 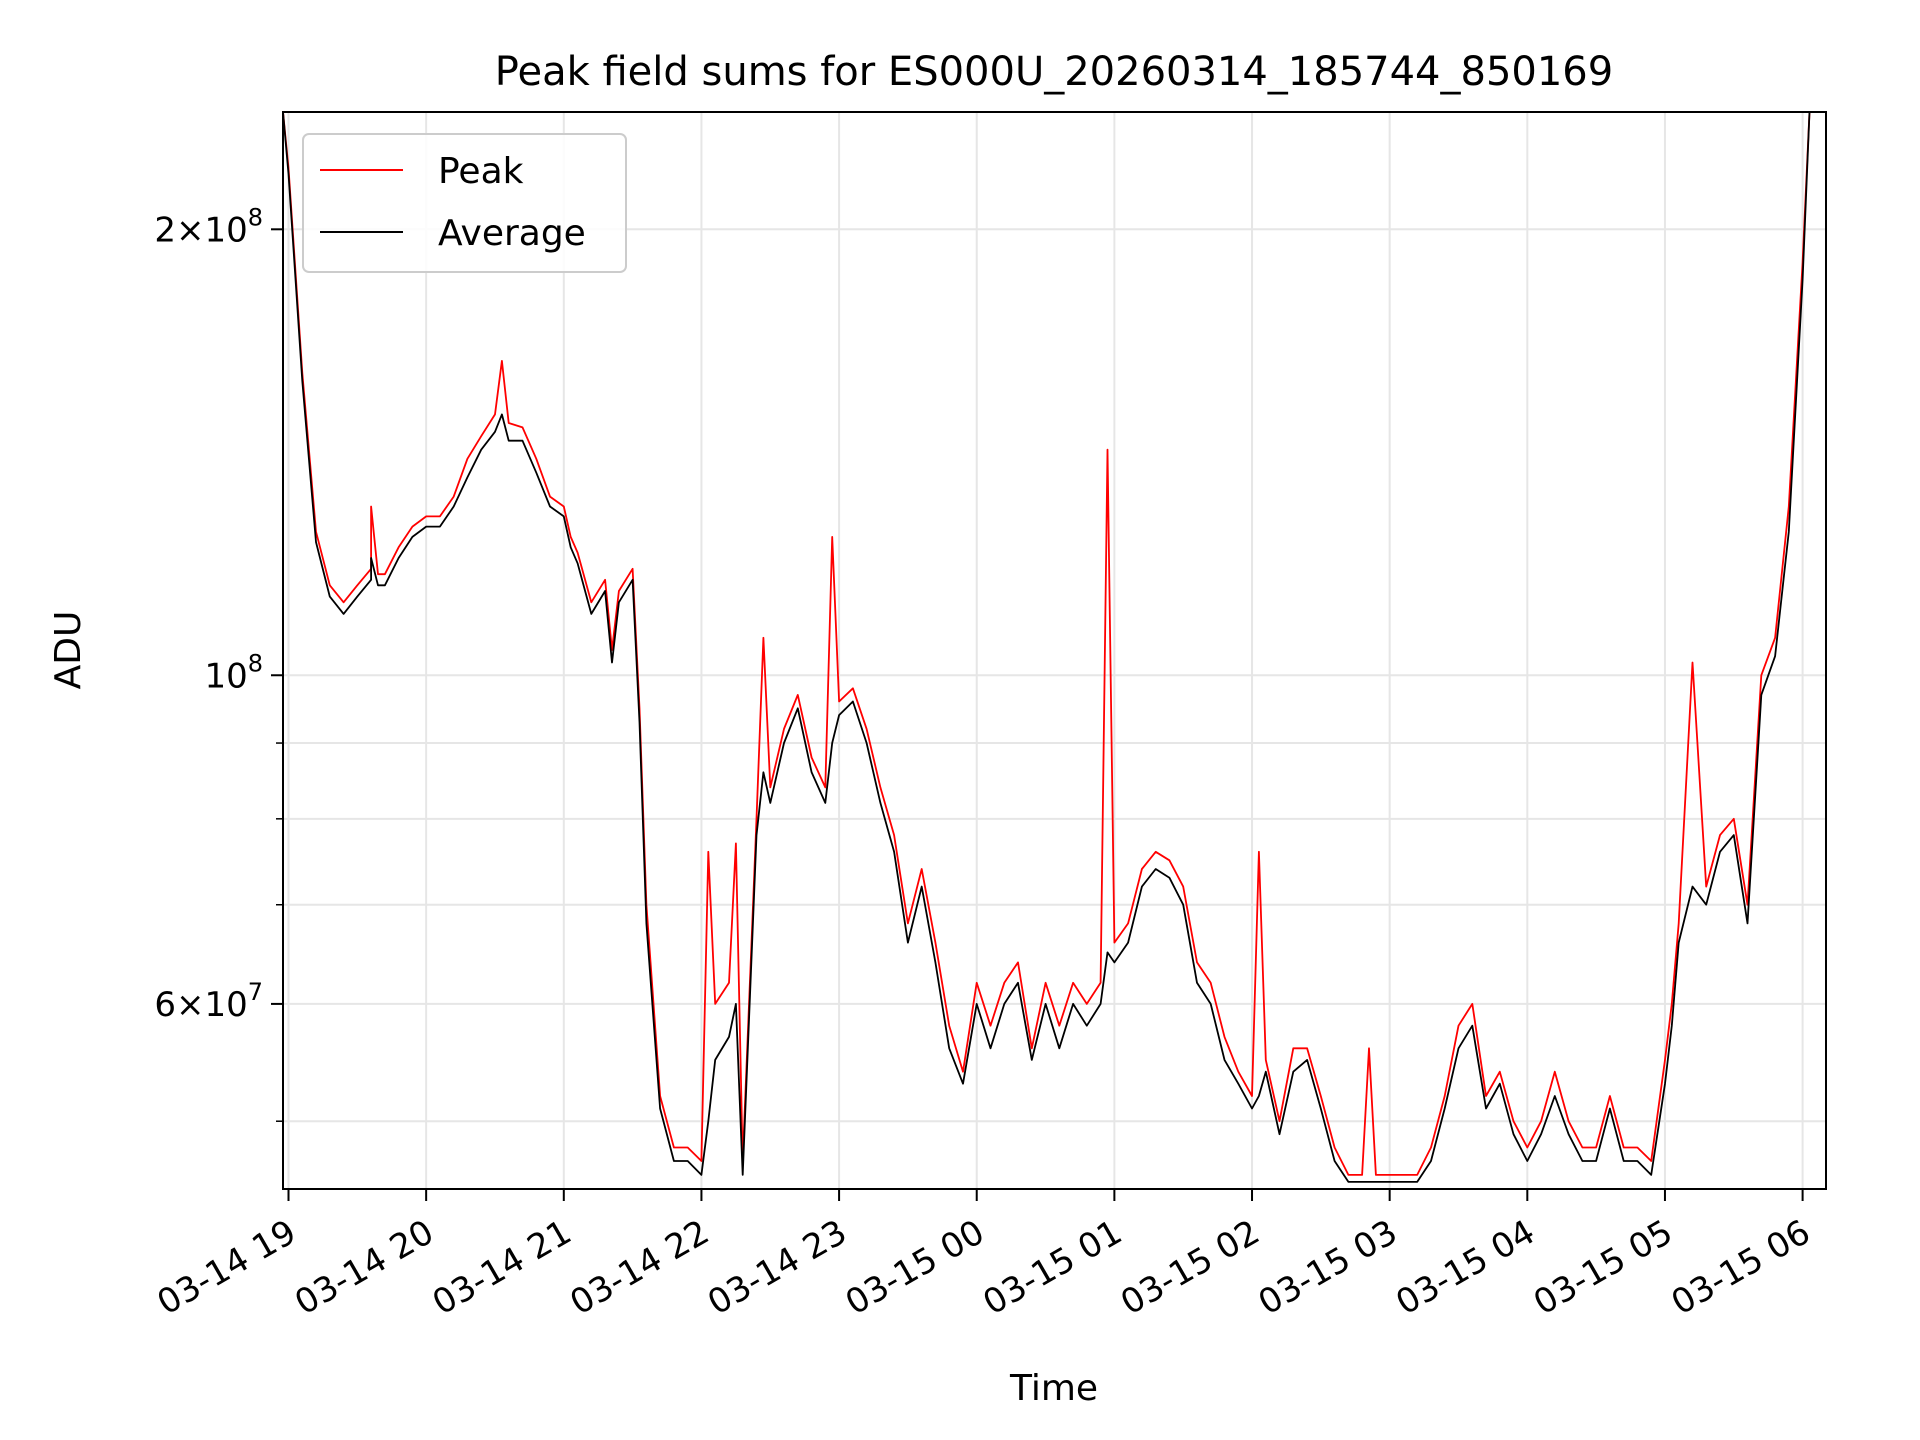 What do you see at coordinates (68, 650) in the screenshot?
I see `y-axis-label: ADU` at bounding box center [68, 650].